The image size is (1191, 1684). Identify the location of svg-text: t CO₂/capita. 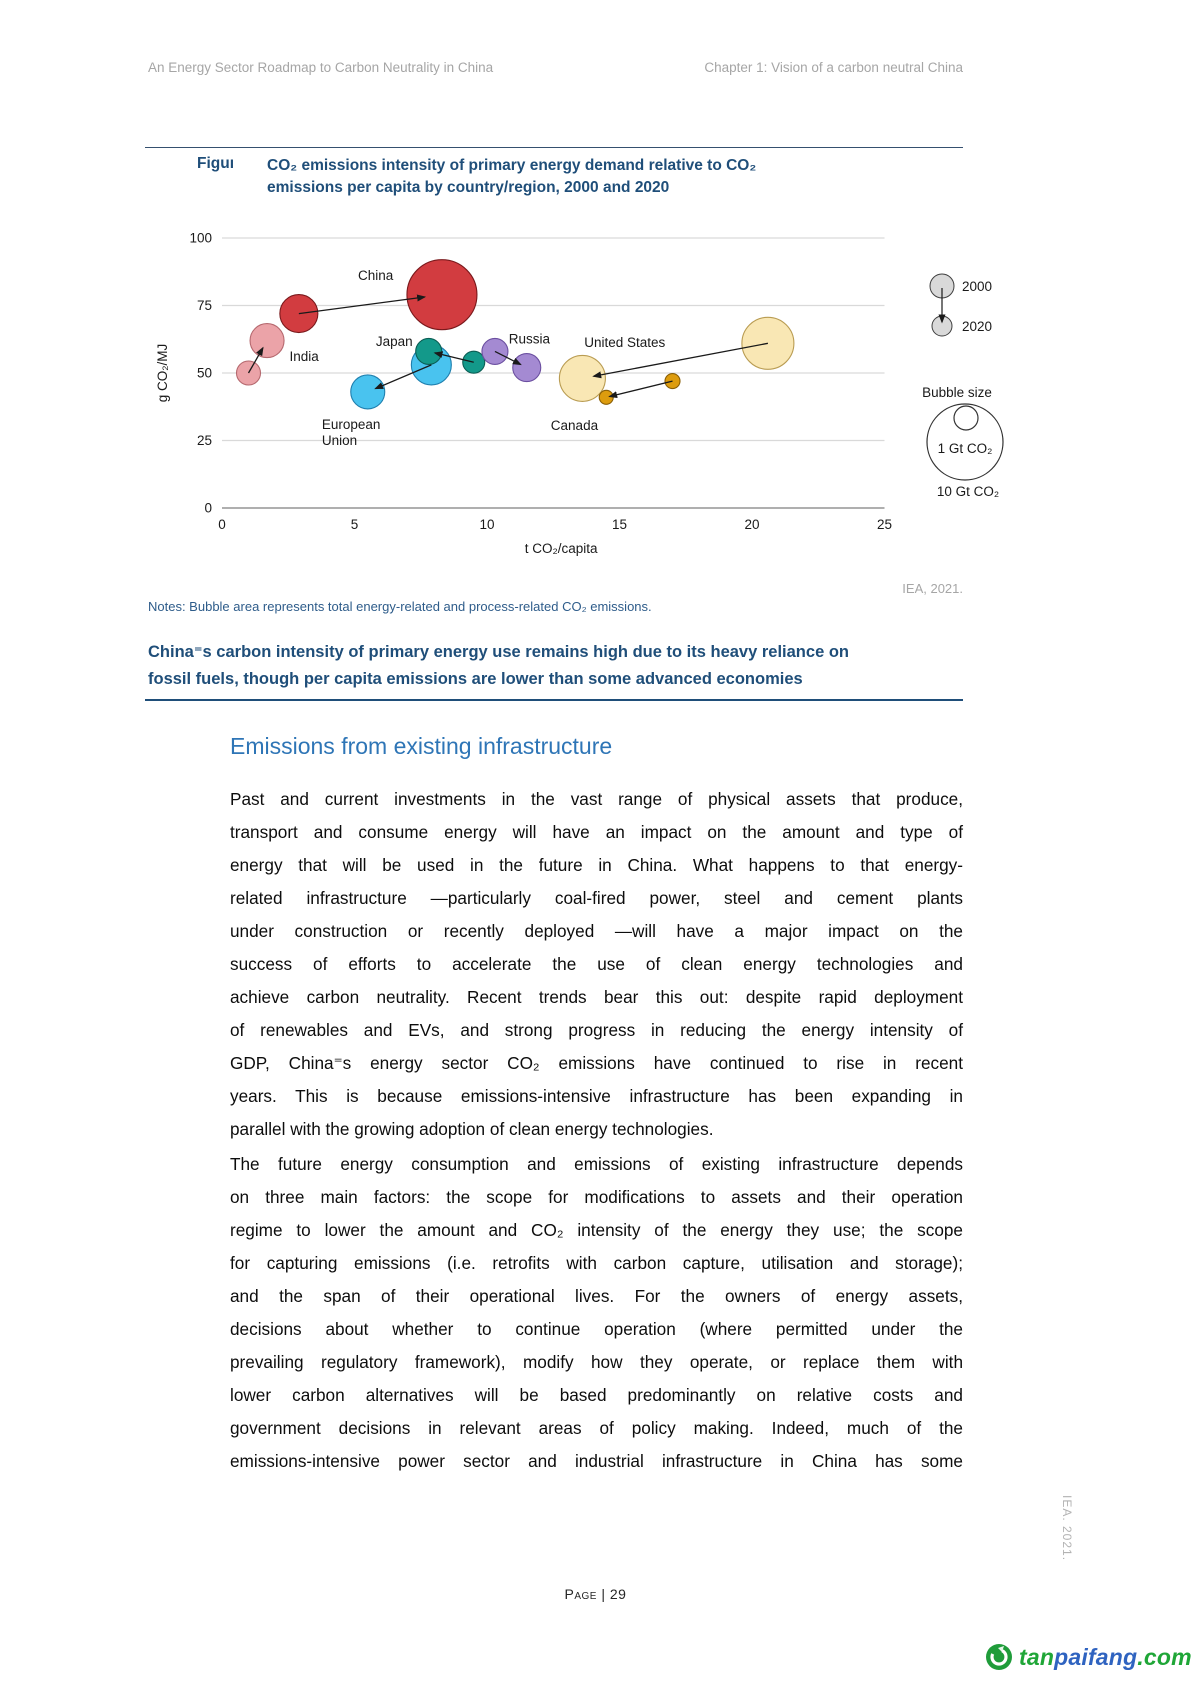
(561, 548).